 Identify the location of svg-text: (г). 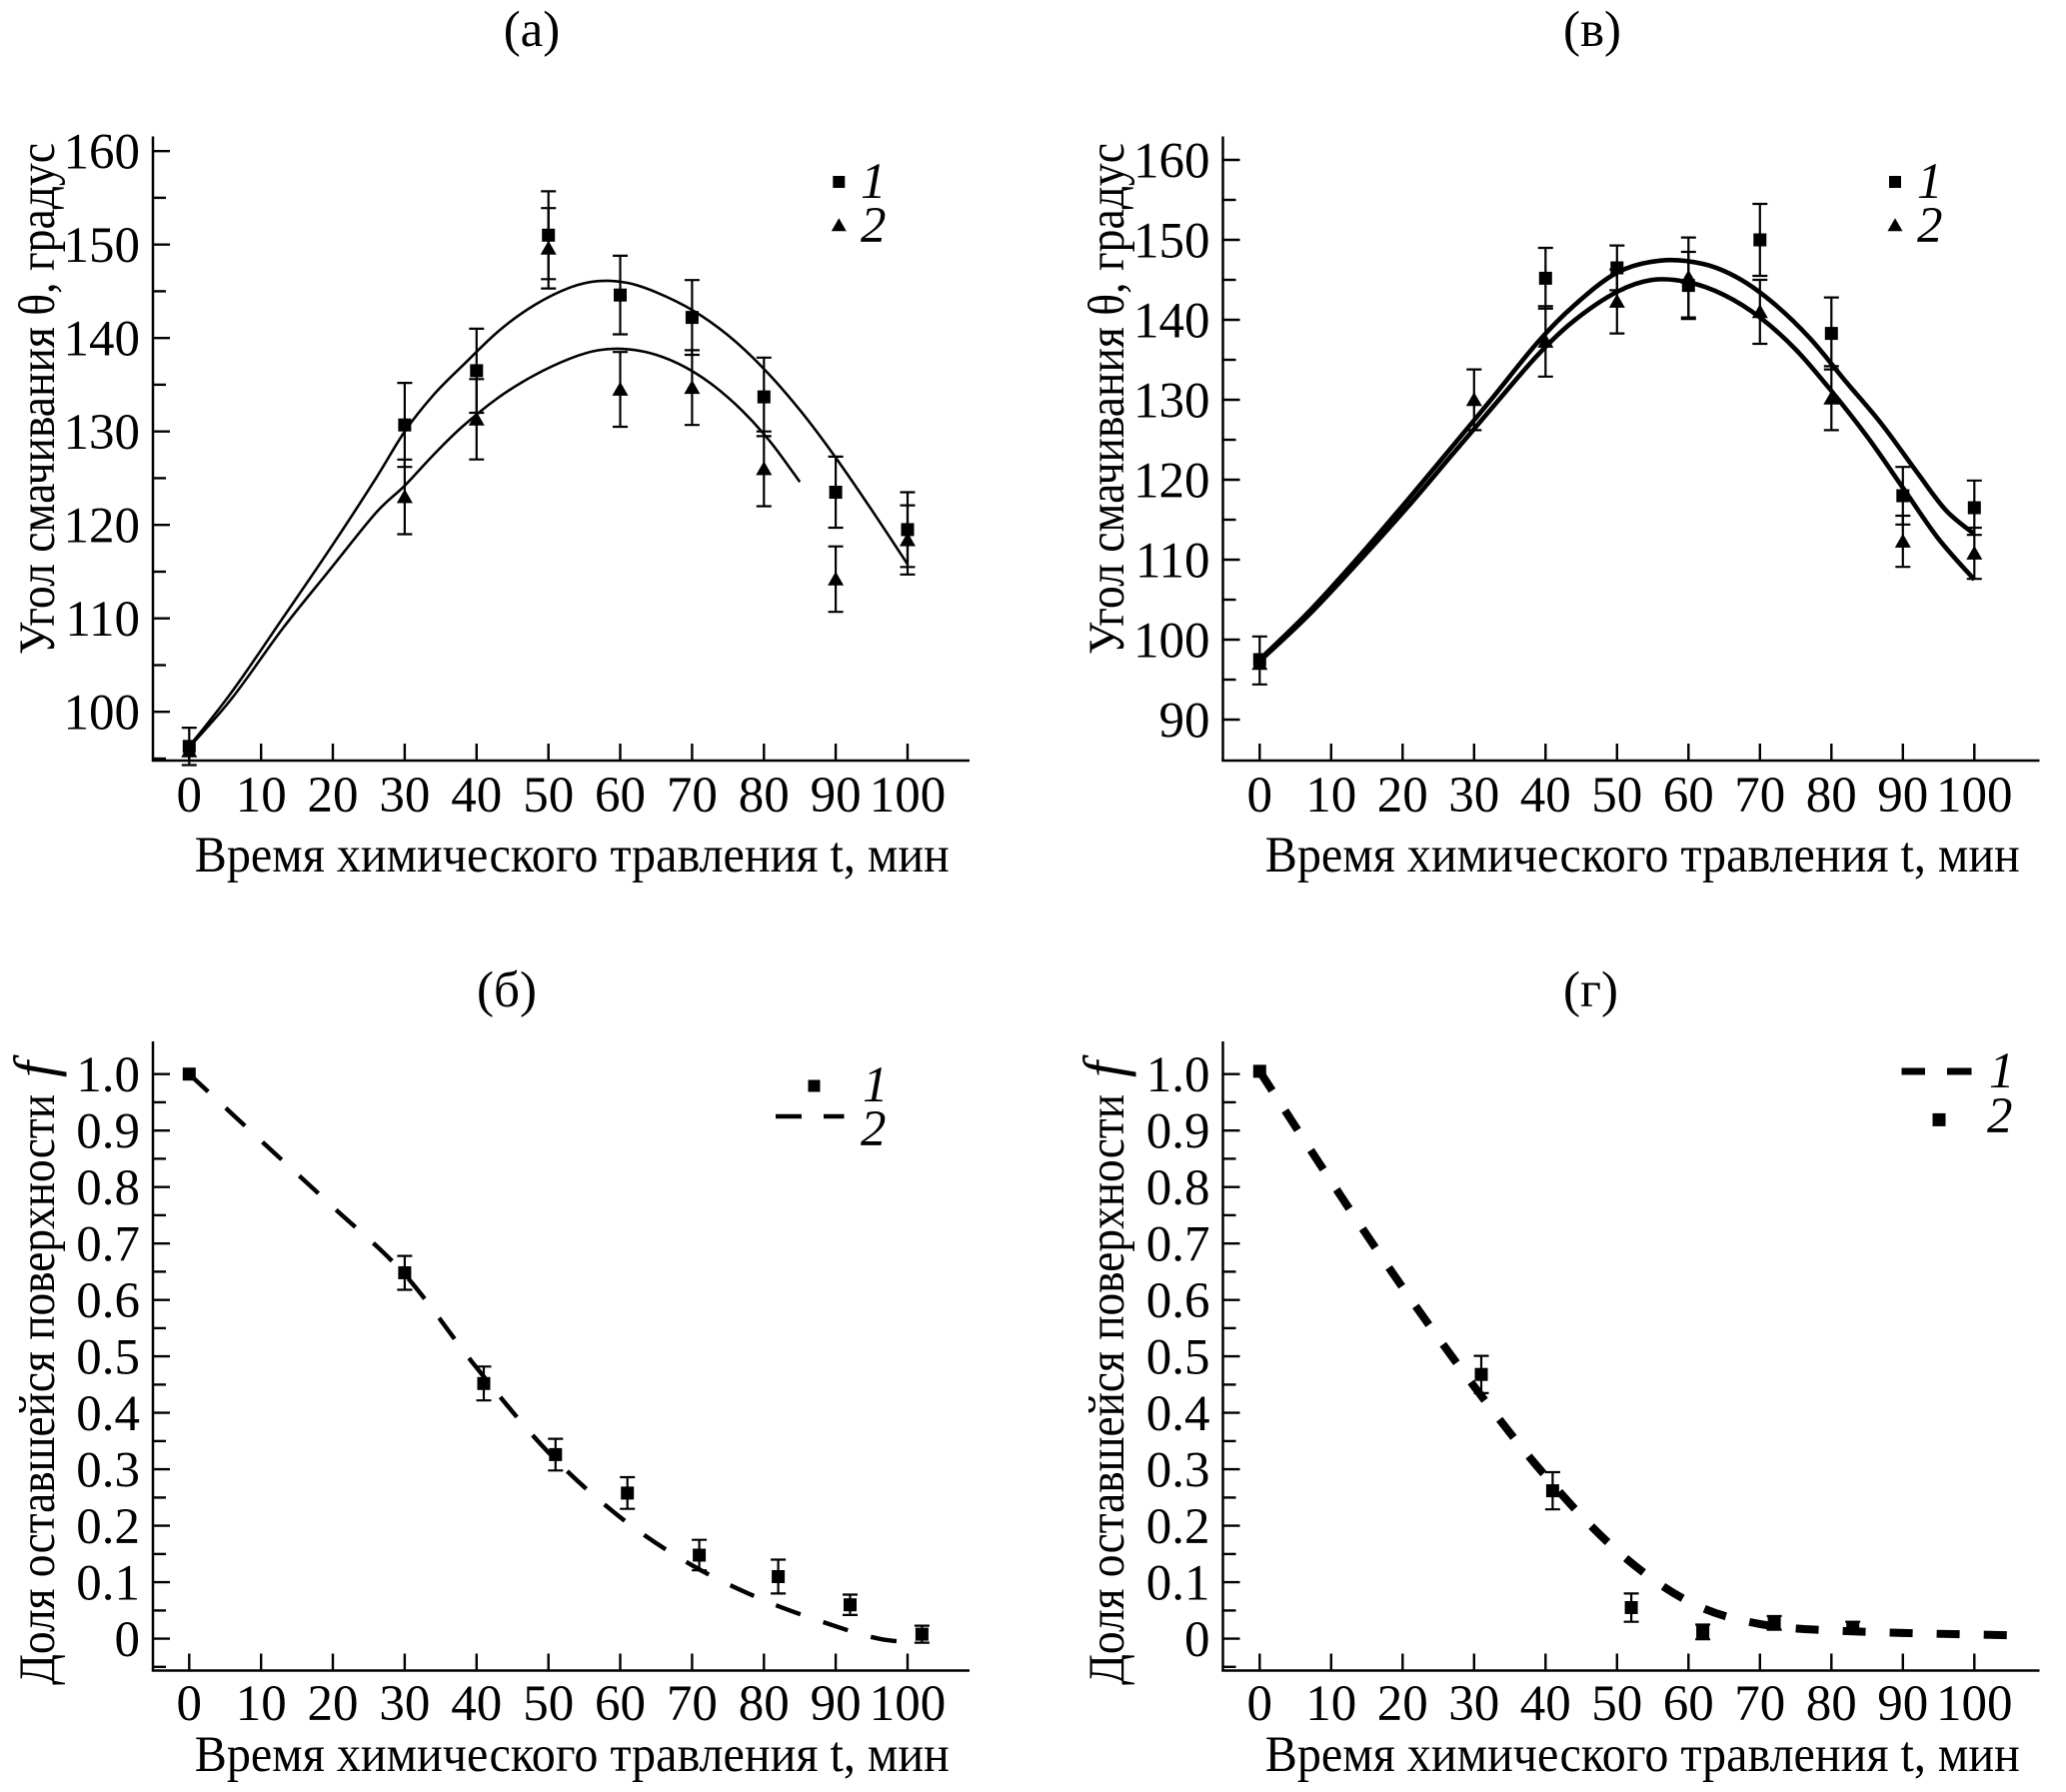
(1590, 990).